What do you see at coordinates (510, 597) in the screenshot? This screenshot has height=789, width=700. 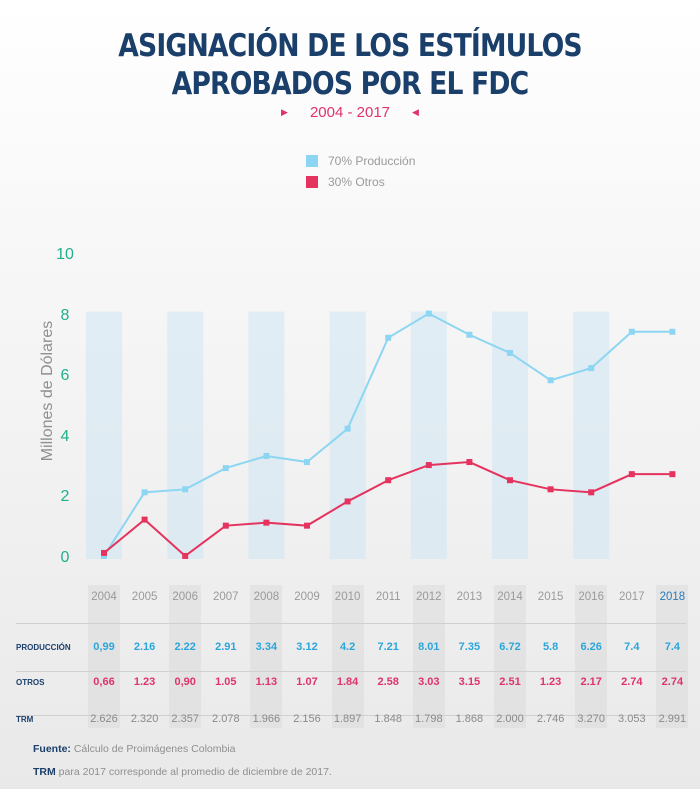 I see `x-tick-label: 2014` at bounding box center [510, 597].